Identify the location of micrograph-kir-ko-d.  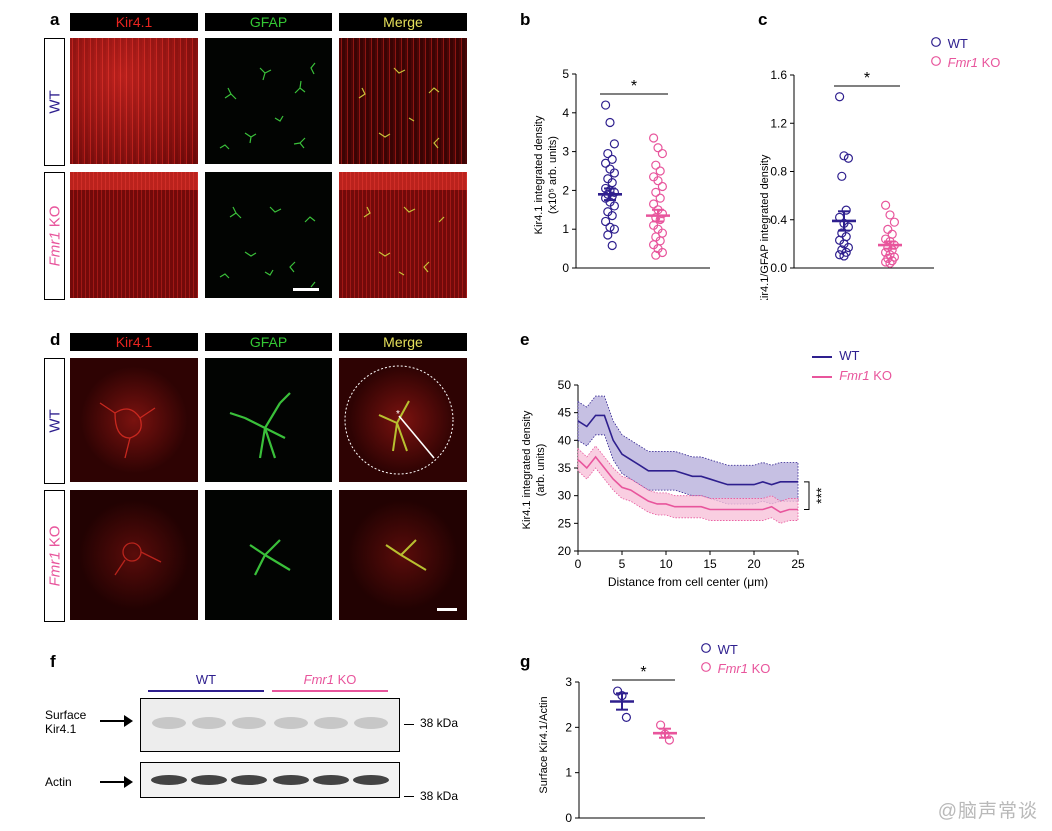
(134, 555).